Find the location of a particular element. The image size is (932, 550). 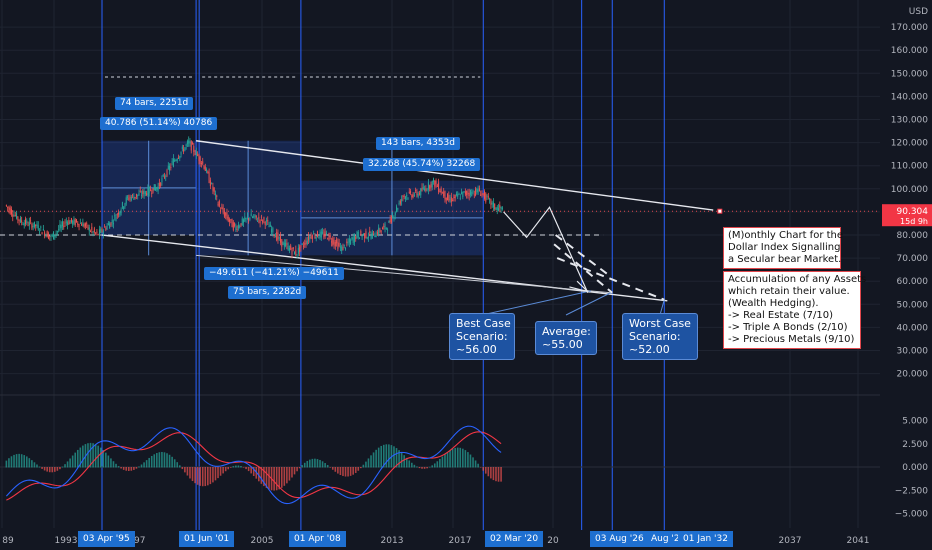

macd-tick-label: −2.500 is located at coordinates (912, 491).